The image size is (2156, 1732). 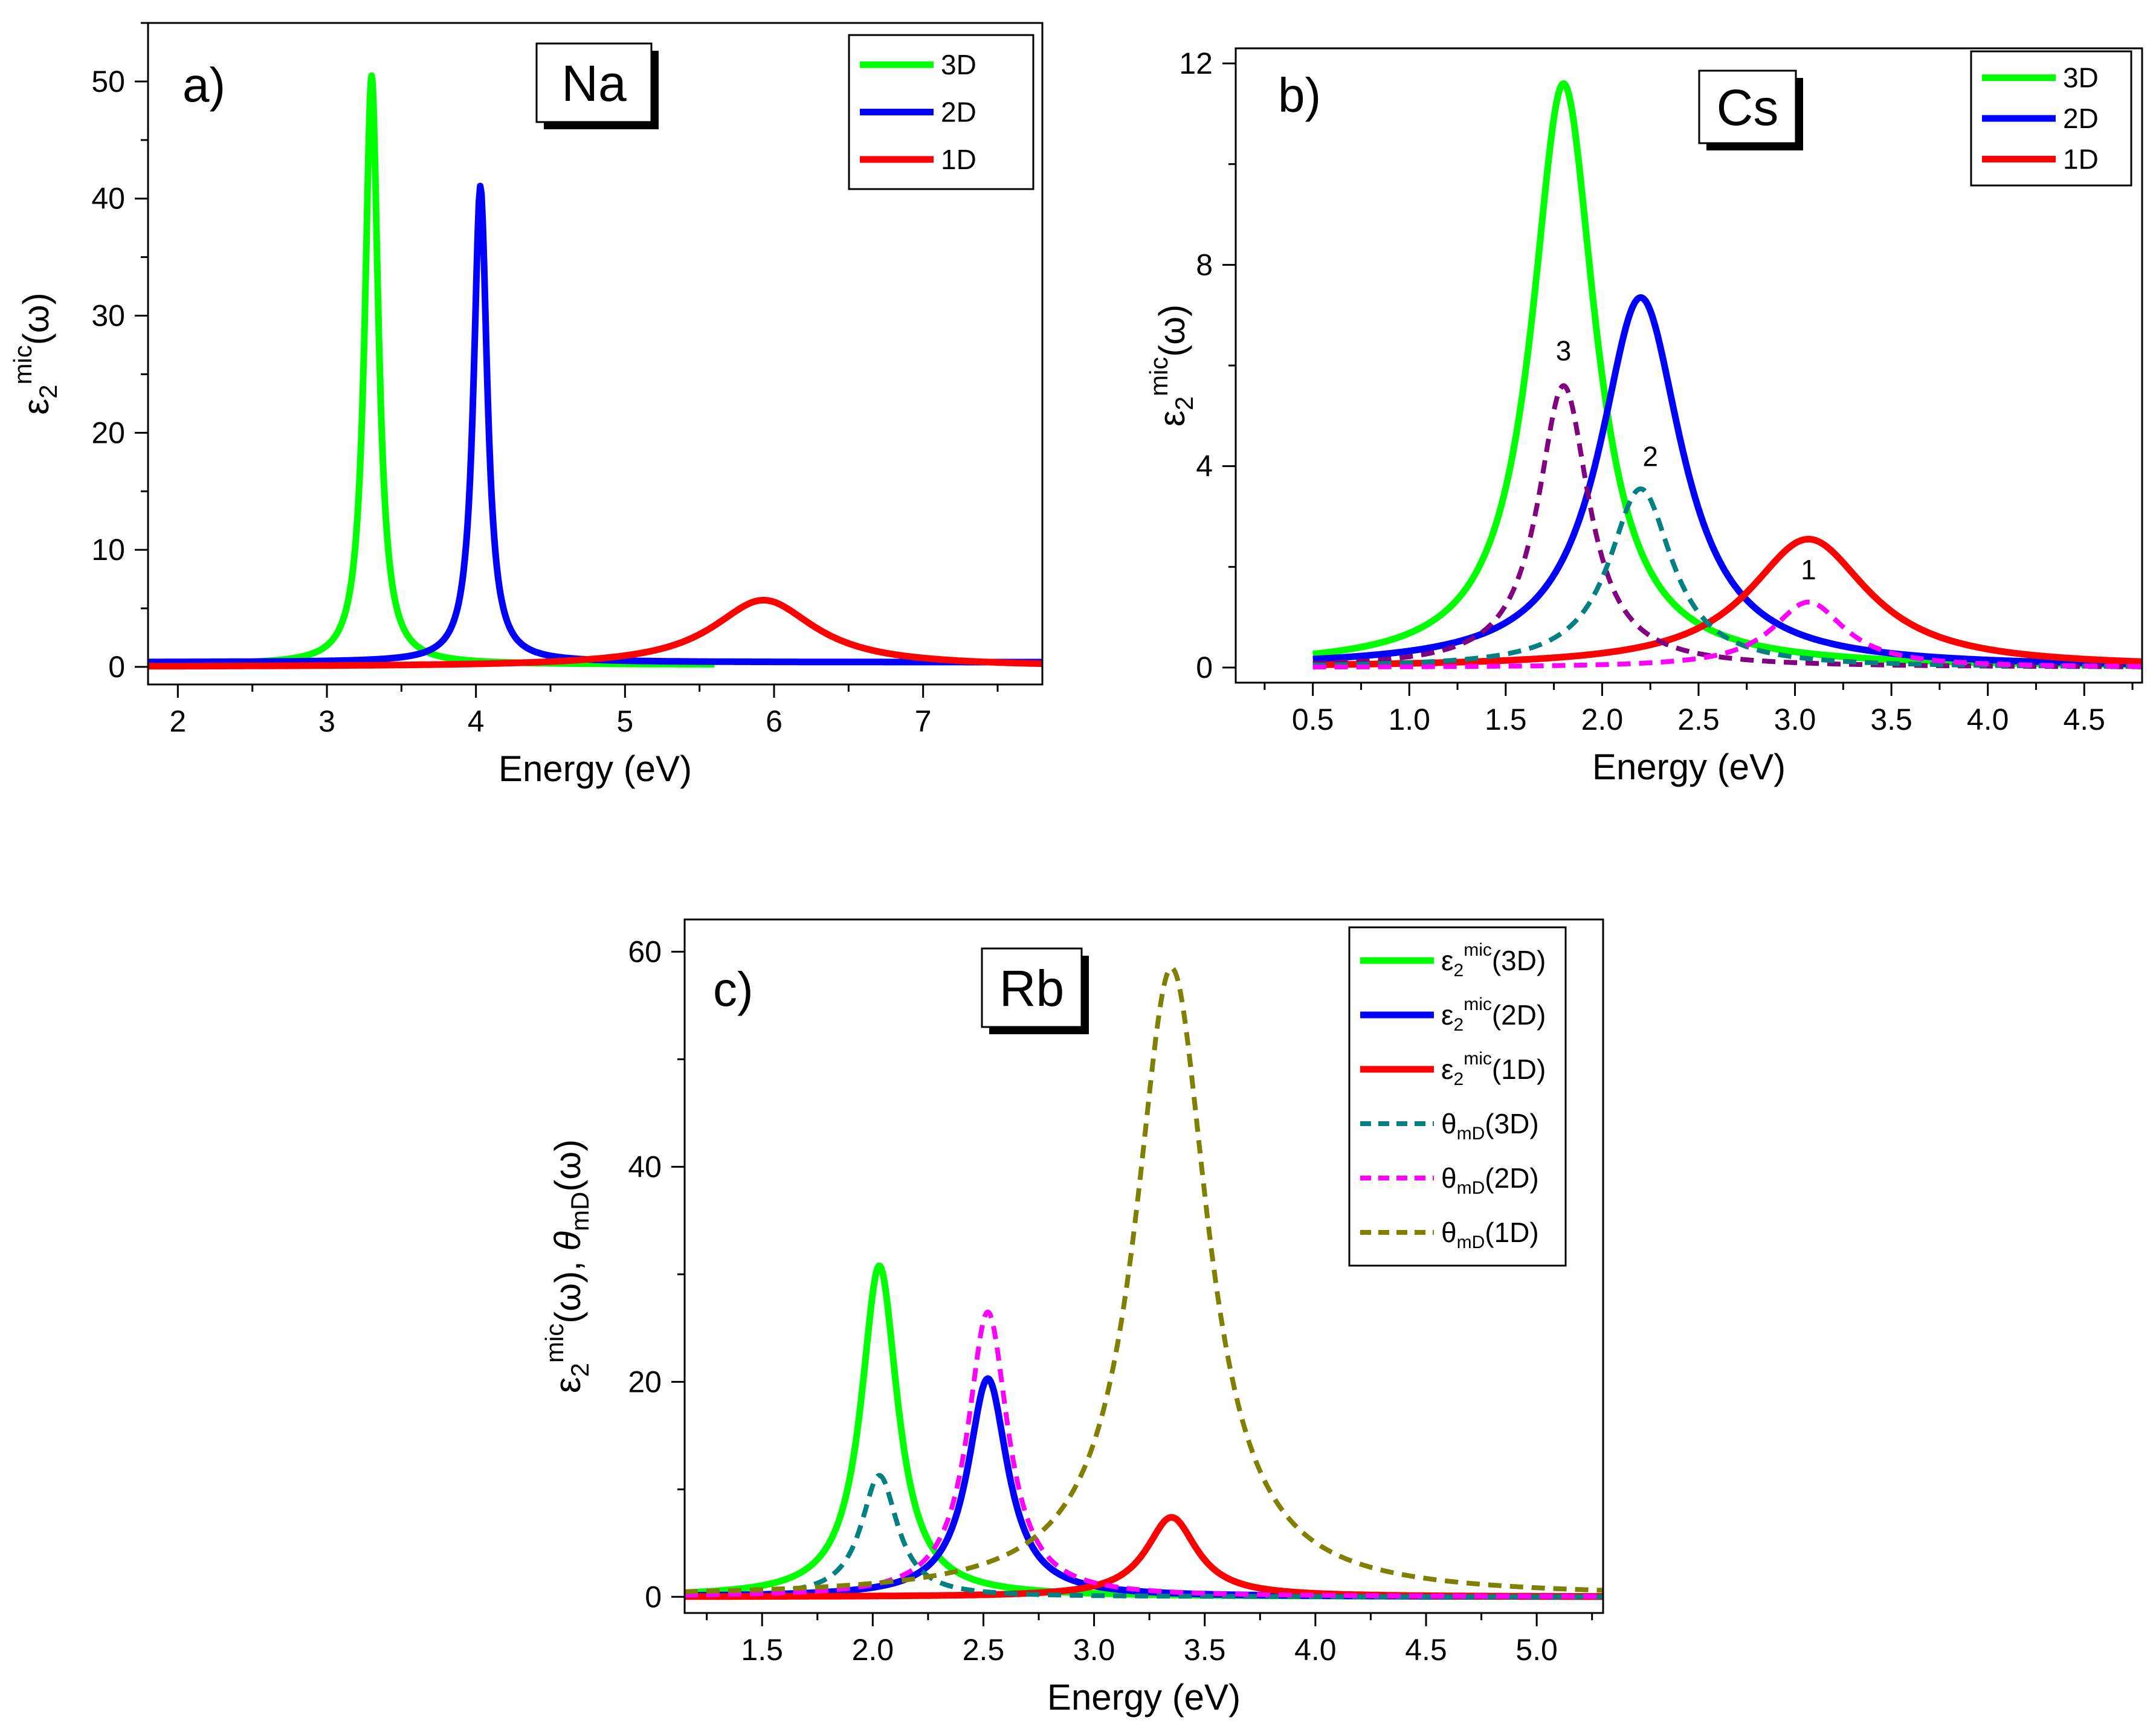 What do you see at coordinates (924, 721) in the screenshot?
I see `x-tick-label: 7` at bounding box center [924, 721].